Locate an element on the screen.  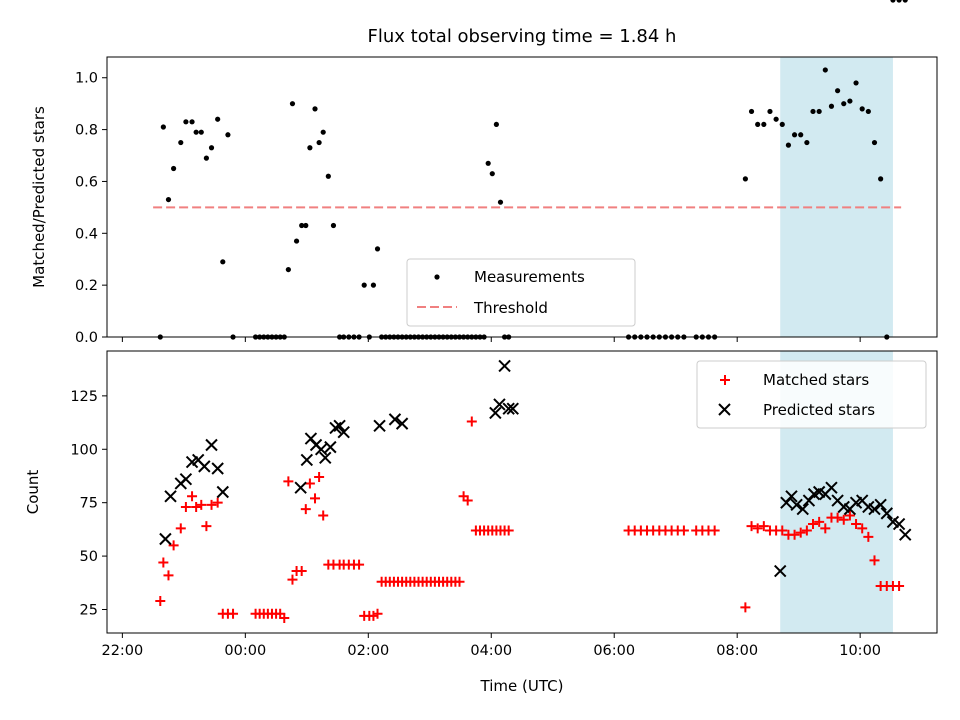
y-tick-label: 25 is located at coordinates (89, 611).